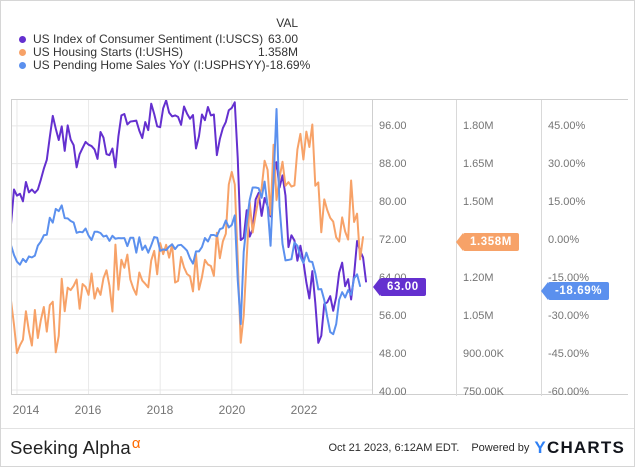 The width and height of the screenshot is (635, 467). I want to click on callout-value: -18.69%, so click(579, 291).